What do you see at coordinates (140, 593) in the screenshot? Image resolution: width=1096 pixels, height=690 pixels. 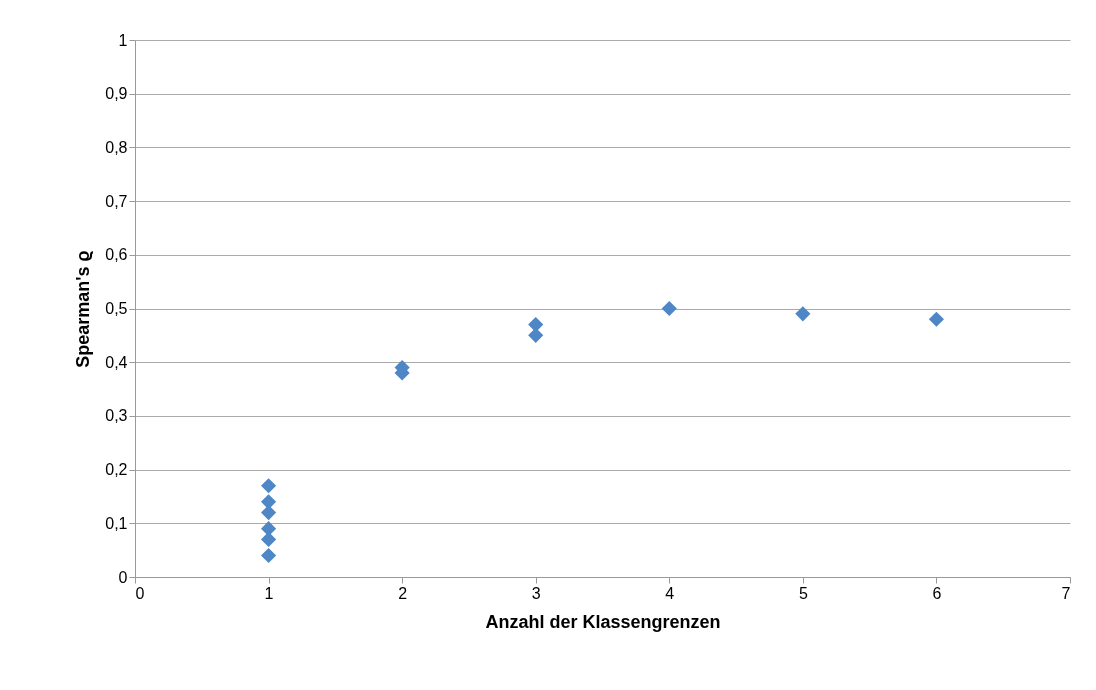 I see `x-tick-label: 0` at bounding box center [140, 593].